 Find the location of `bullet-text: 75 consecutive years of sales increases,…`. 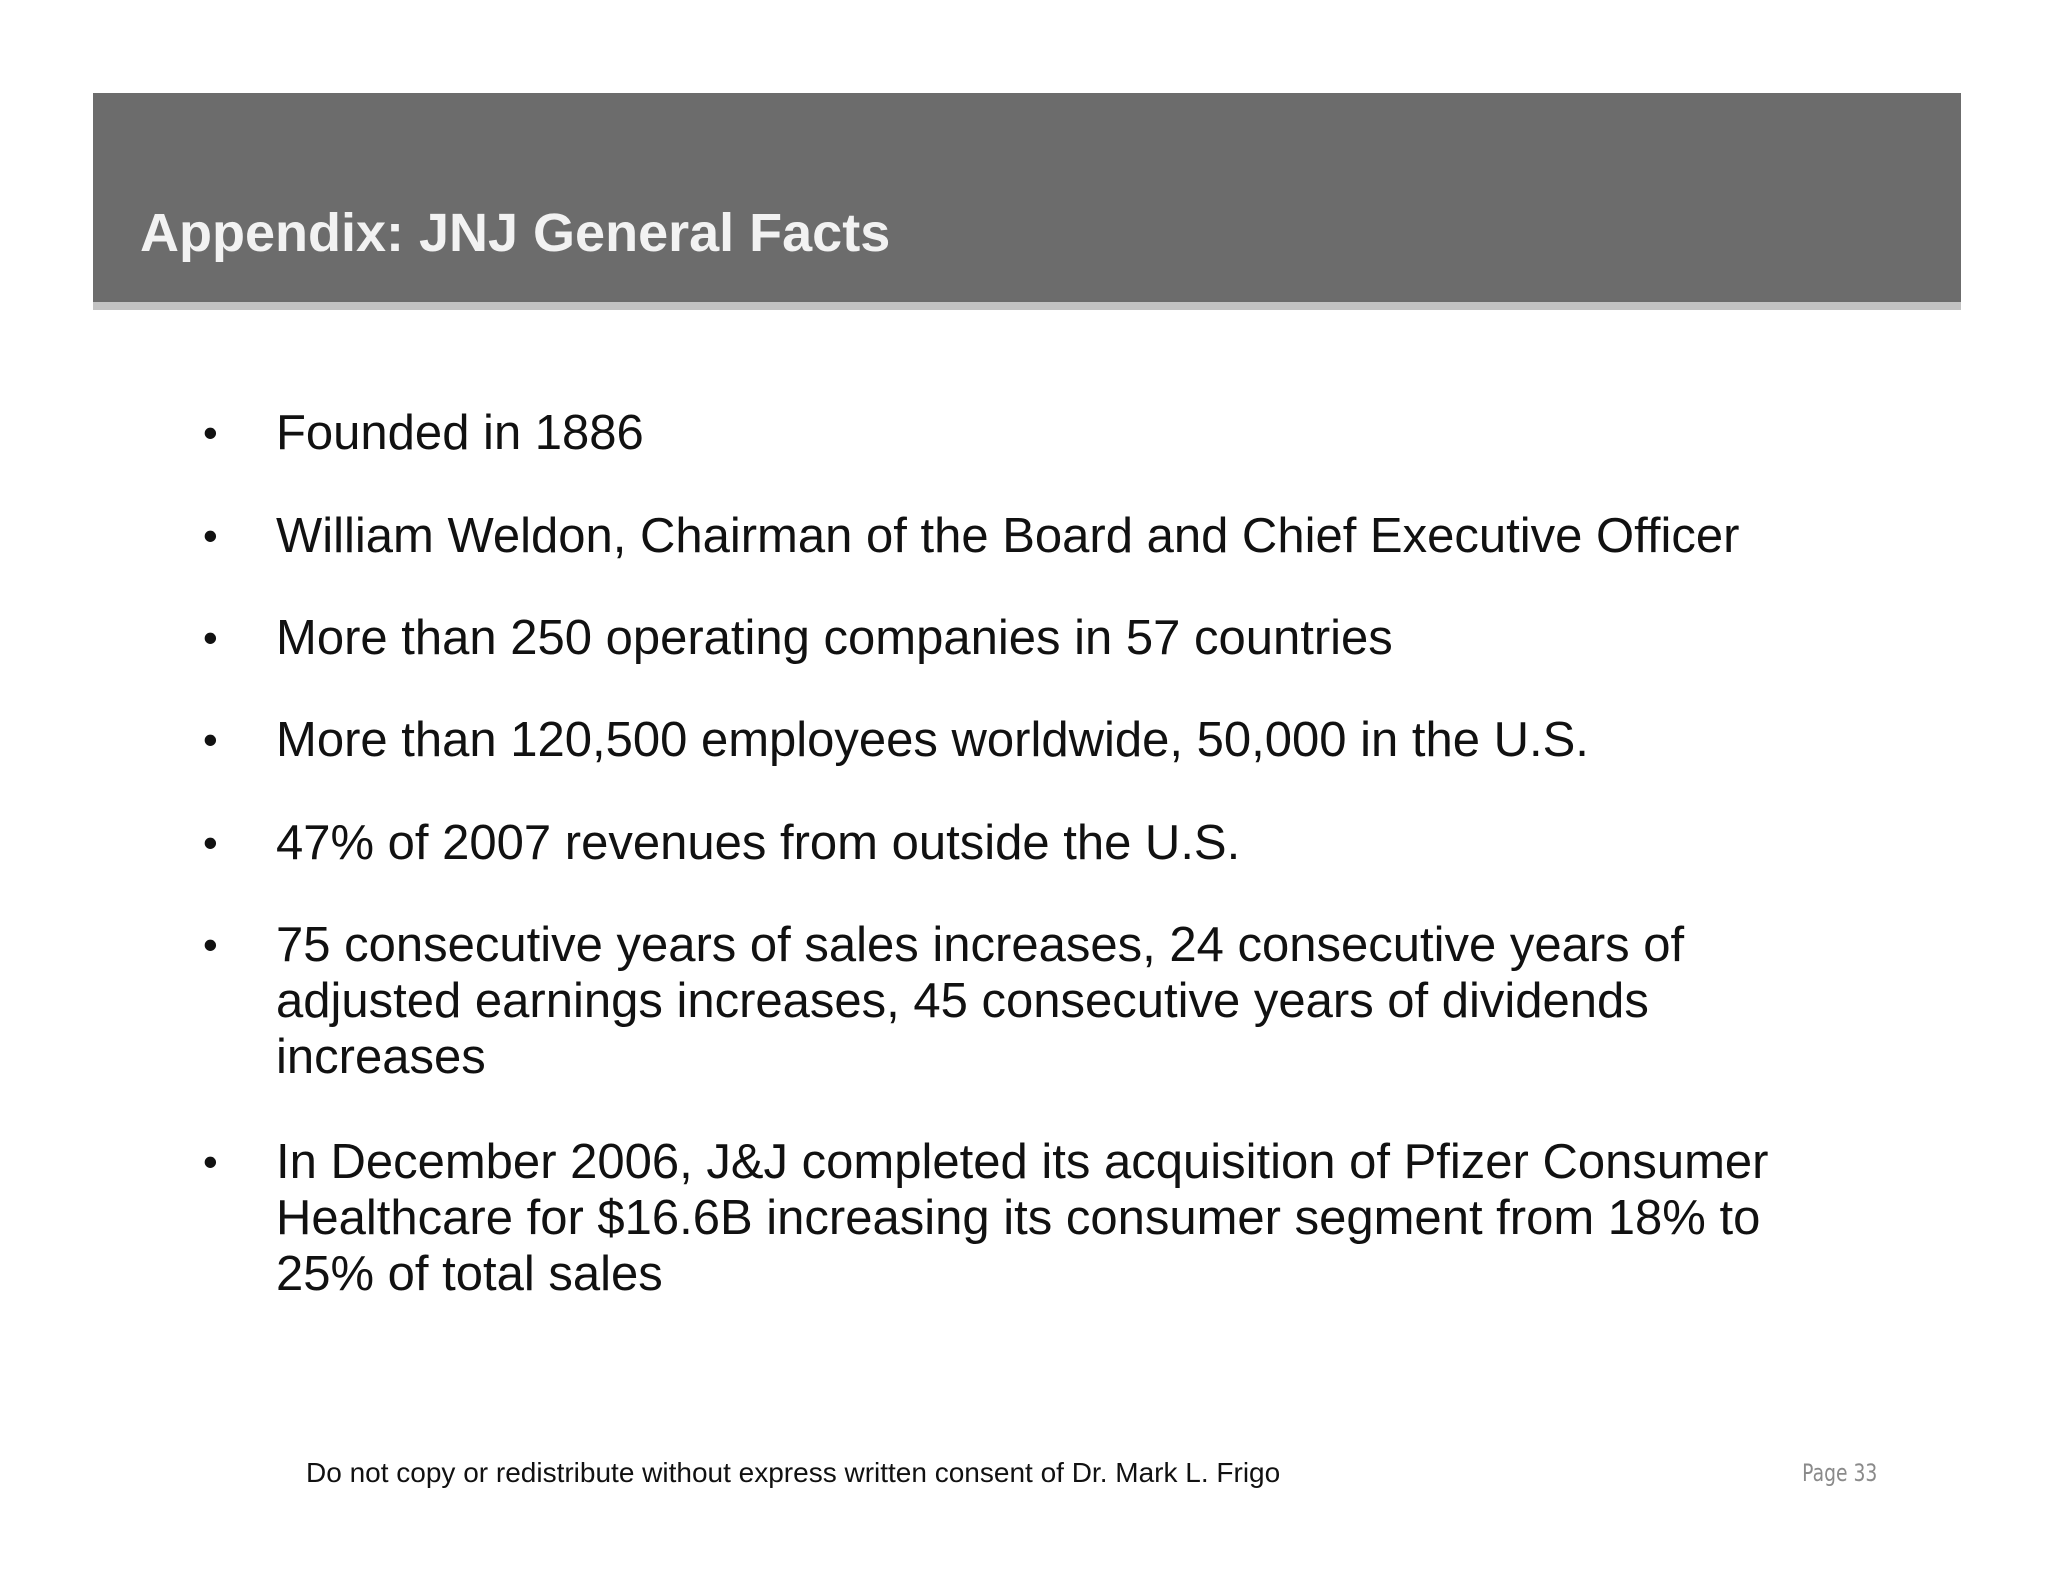

bullet-text: 75 consecutive years of sales increases,… is located at coordinates (980, 1001).